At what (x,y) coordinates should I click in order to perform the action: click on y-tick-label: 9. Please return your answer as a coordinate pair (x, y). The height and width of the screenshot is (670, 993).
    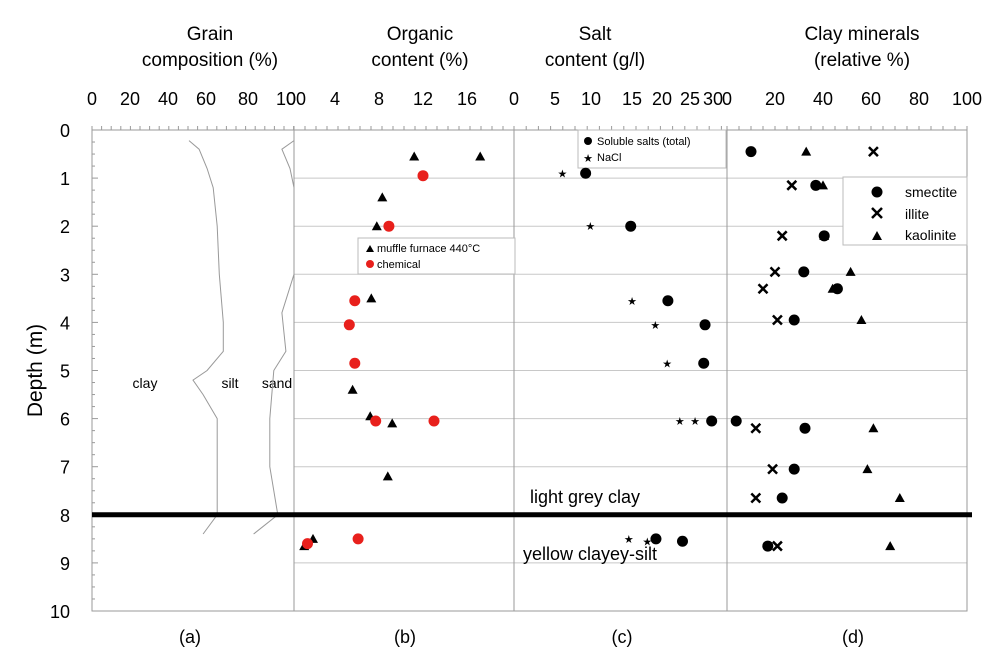
    Looking at the image, I should click on (65, 564).